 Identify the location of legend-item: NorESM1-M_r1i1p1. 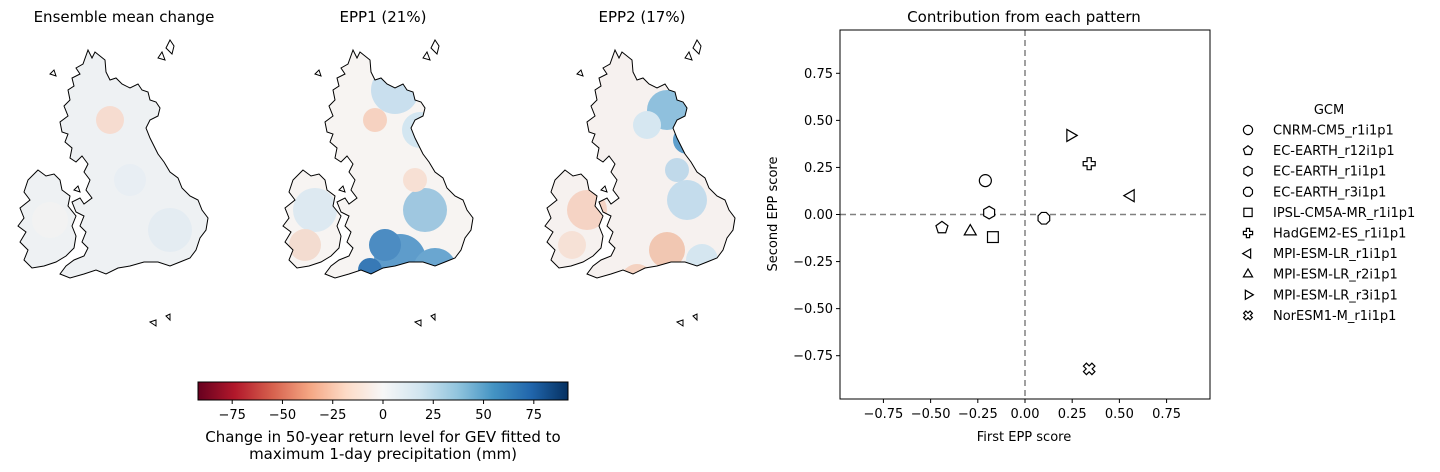
(1319, 316).